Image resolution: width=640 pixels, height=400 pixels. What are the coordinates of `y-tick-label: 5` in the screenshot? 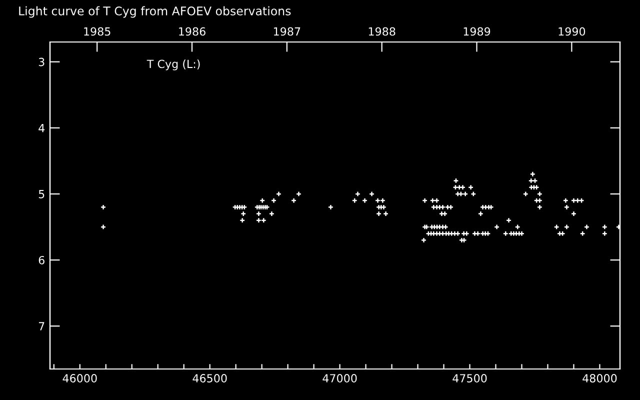 It's located at (41, 194).